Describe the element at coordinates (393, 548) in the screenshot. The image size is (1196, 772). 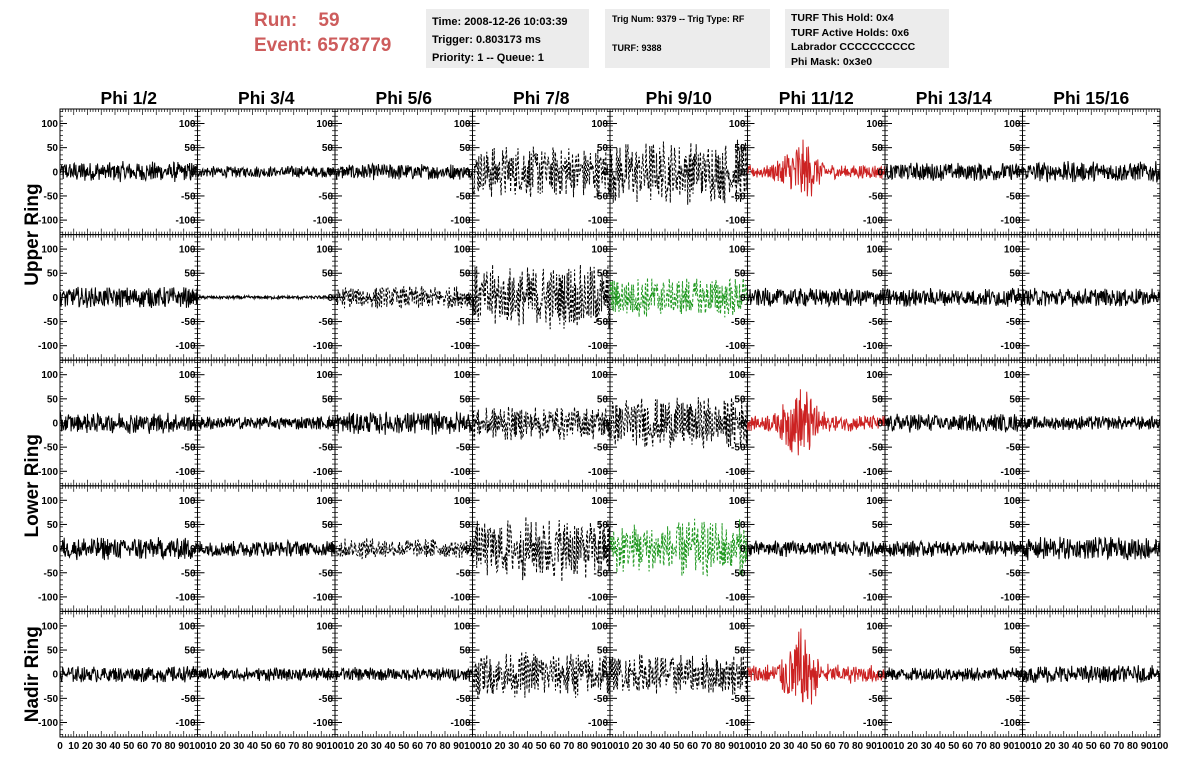
I see `panel-r4-c3: 100 50 0 -50 -100` at that location.